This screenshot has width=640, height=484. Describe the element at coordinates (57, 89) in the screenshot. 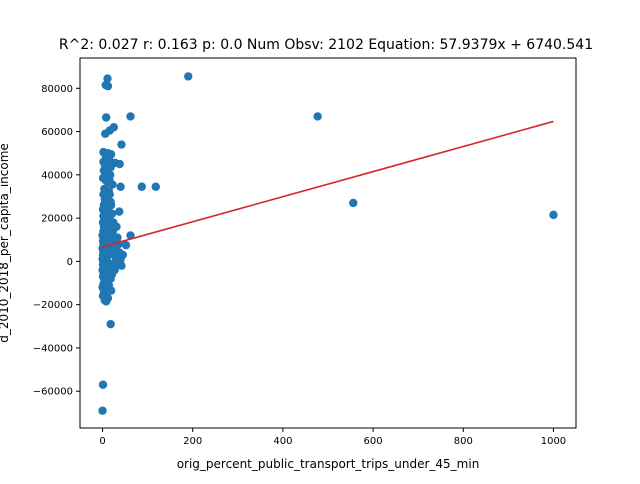

I see `y-tick-label: 80000` at that location.